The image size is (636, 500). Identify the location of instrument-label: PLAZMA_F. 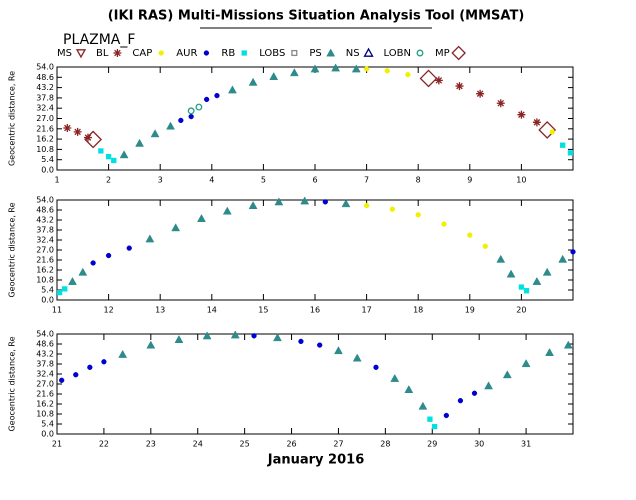
(99, 40).